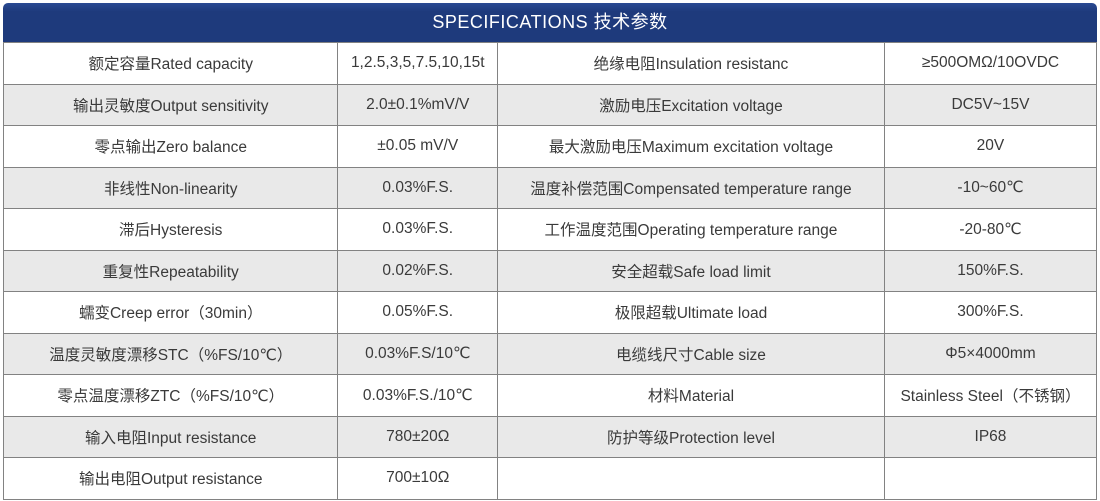 The width and height of the screenshot is (1100, 501). I want to click on cell-parameter-right: 激励电压Excitation voltage, so click(691, 104).